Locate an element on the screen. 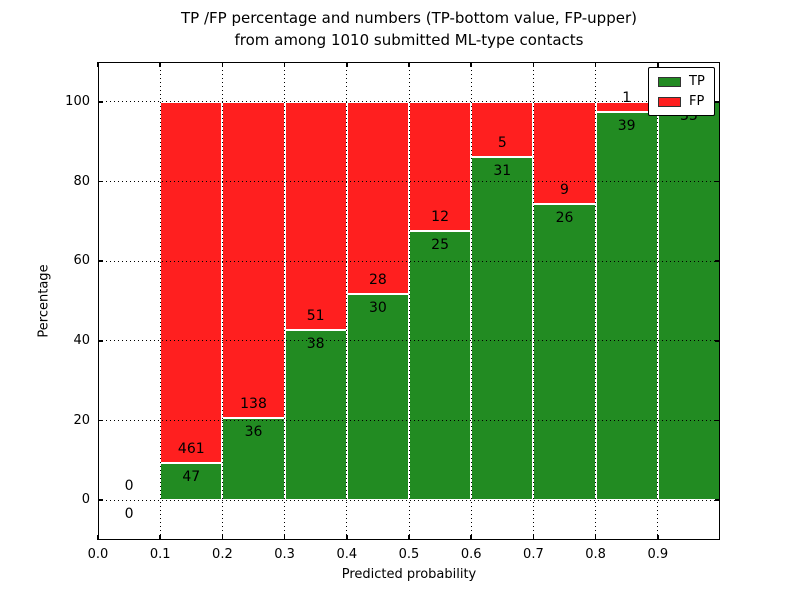 The height and width of the screenshot is (600, 800). tp-count-label: 47 is located at coordinates (191, 477).